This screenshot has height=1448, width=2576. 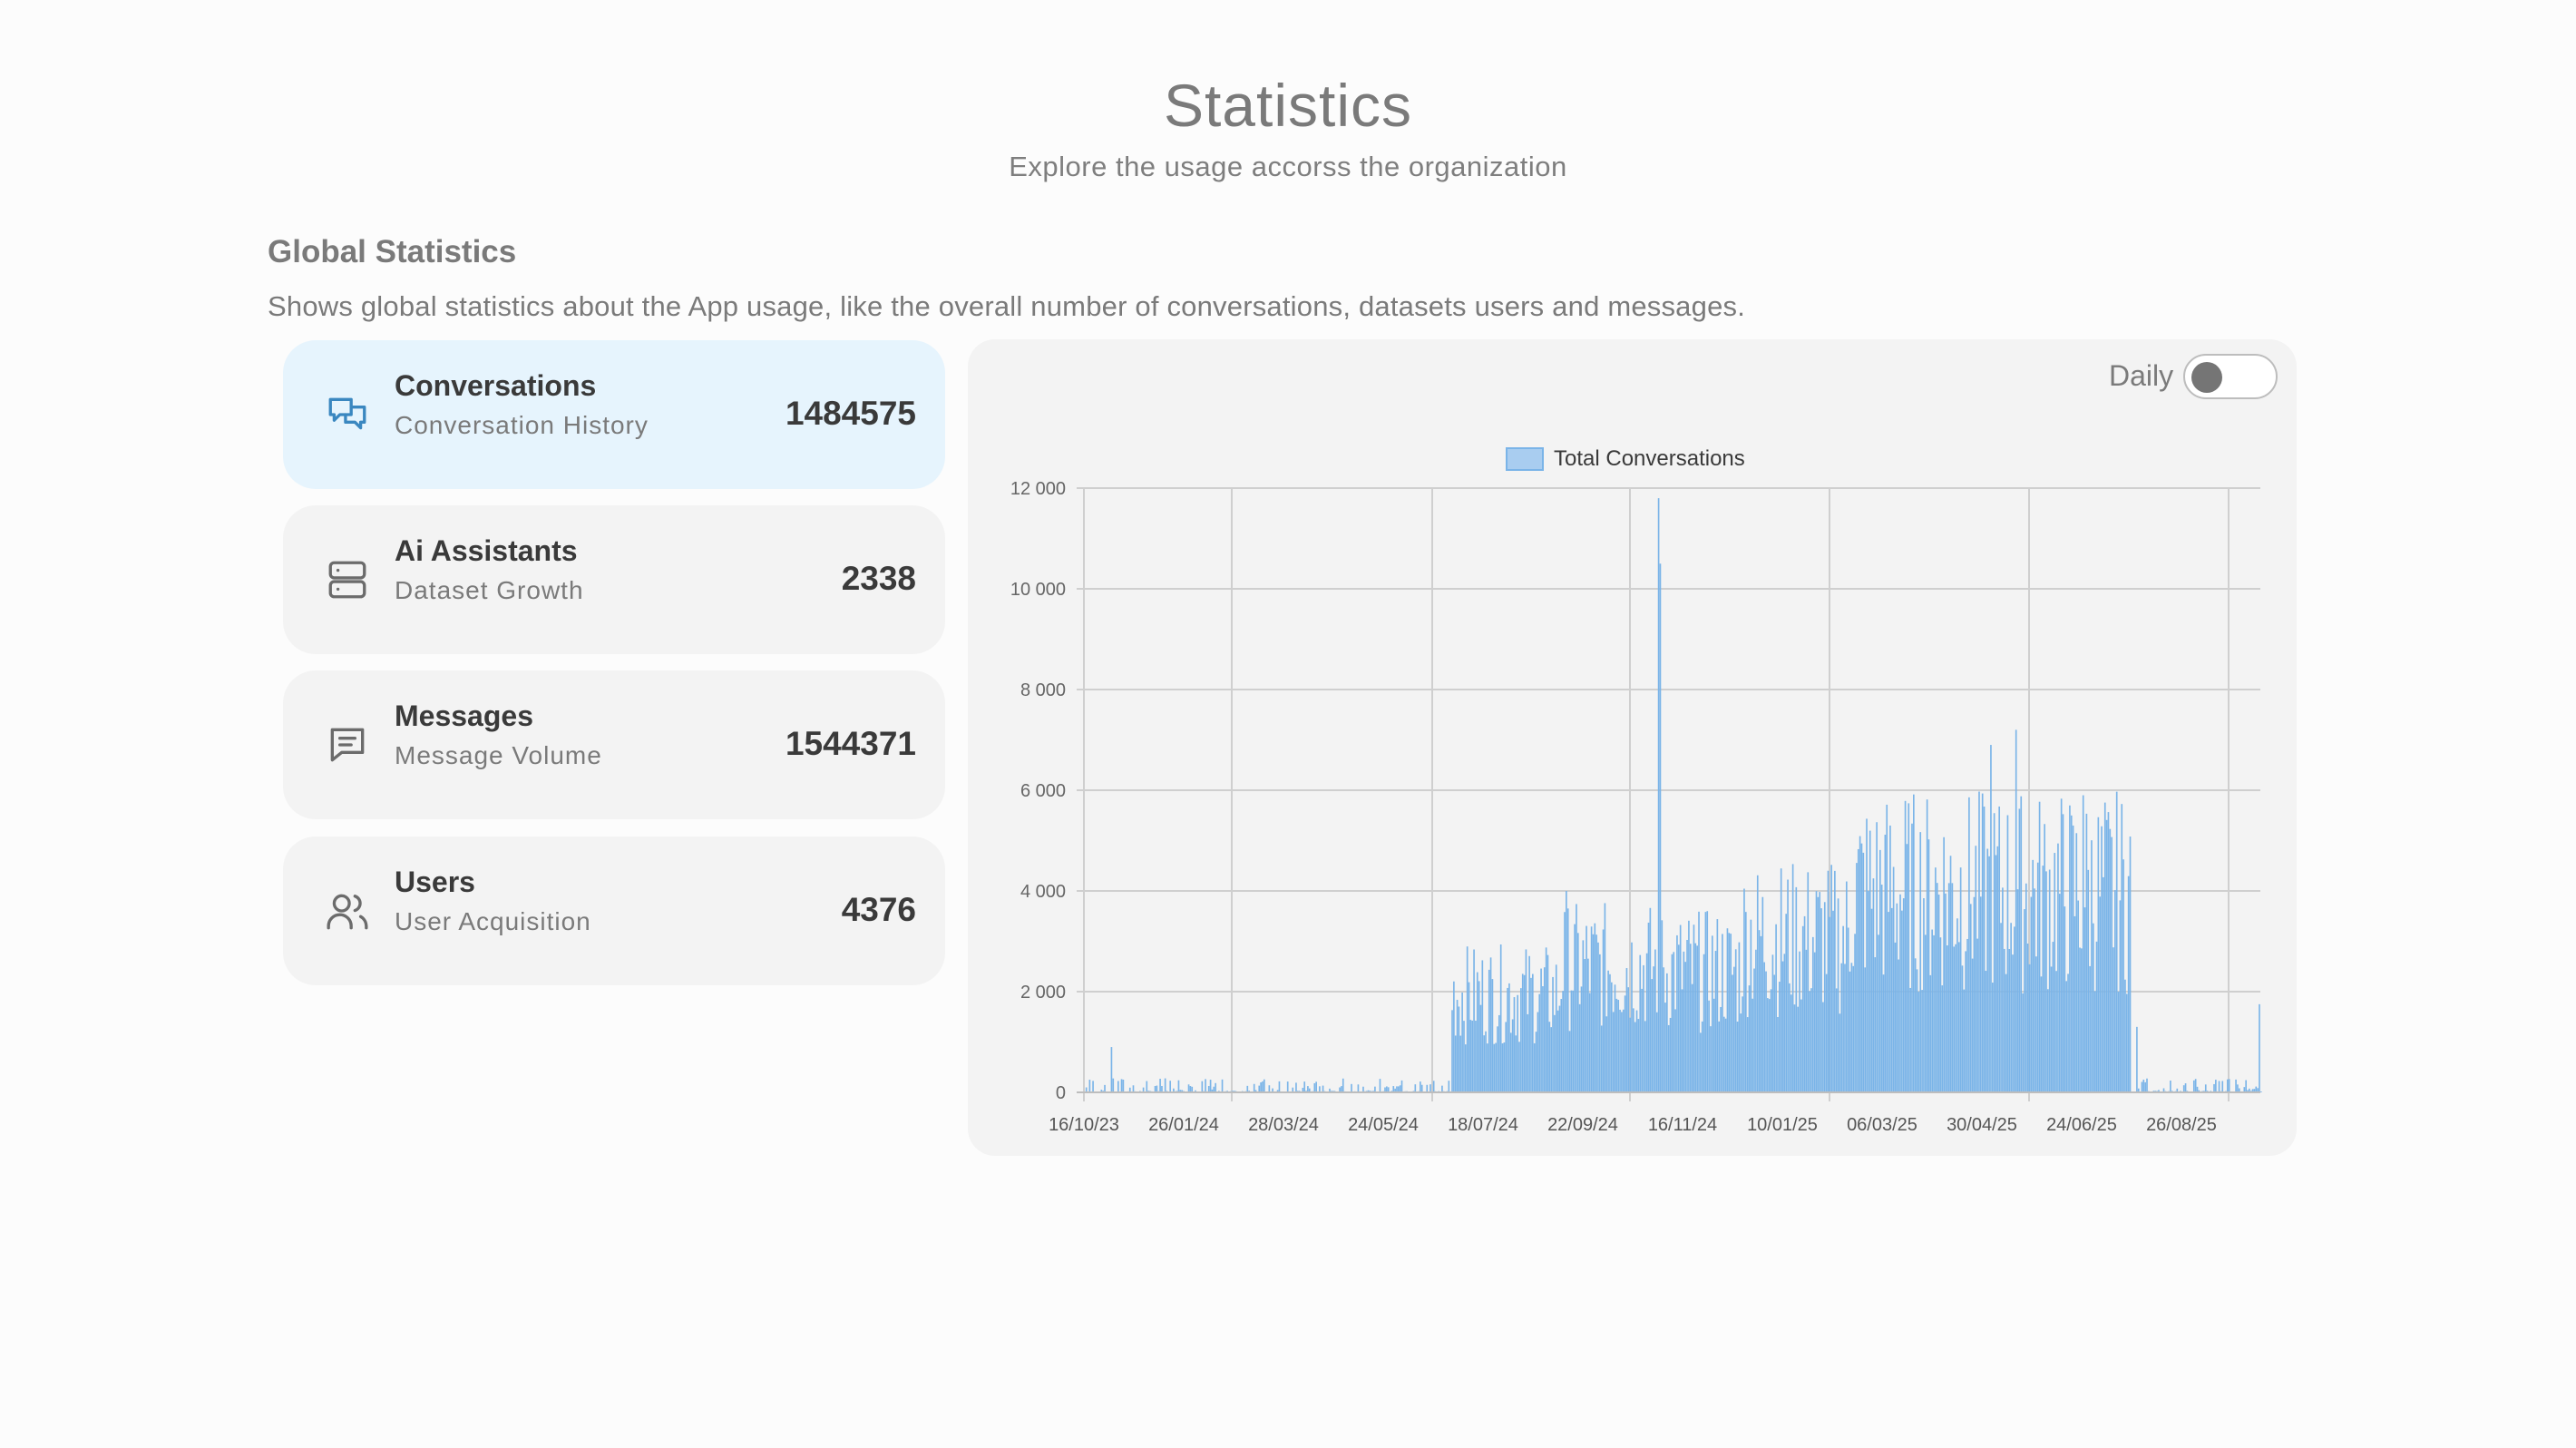 I want to click on legend-swatch, so click(x=1525, y=459).